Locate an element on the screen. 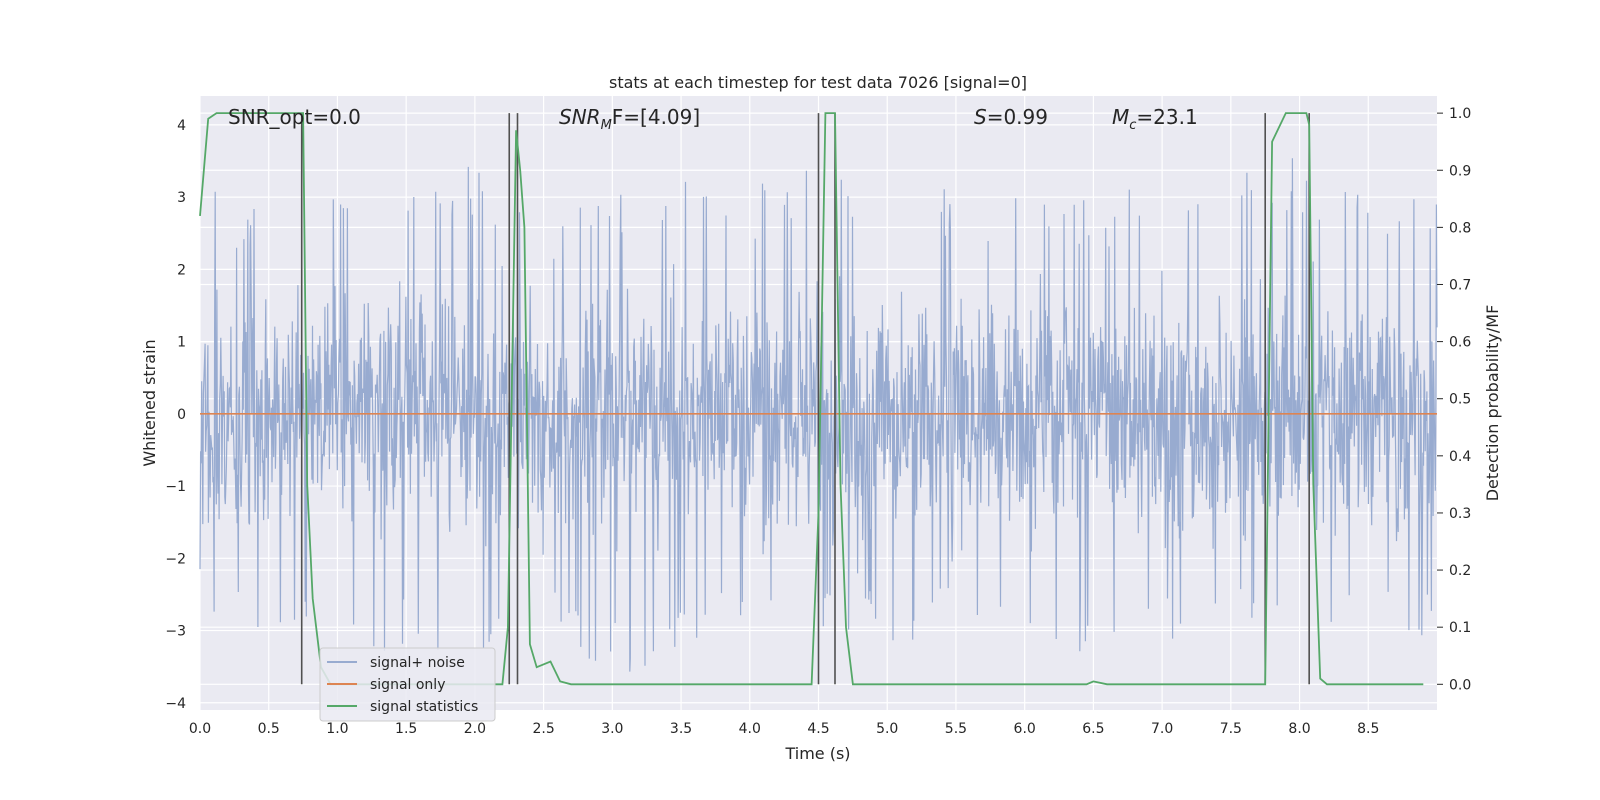  x-tick-label: 1.5 is located at coordinates (406, 729).